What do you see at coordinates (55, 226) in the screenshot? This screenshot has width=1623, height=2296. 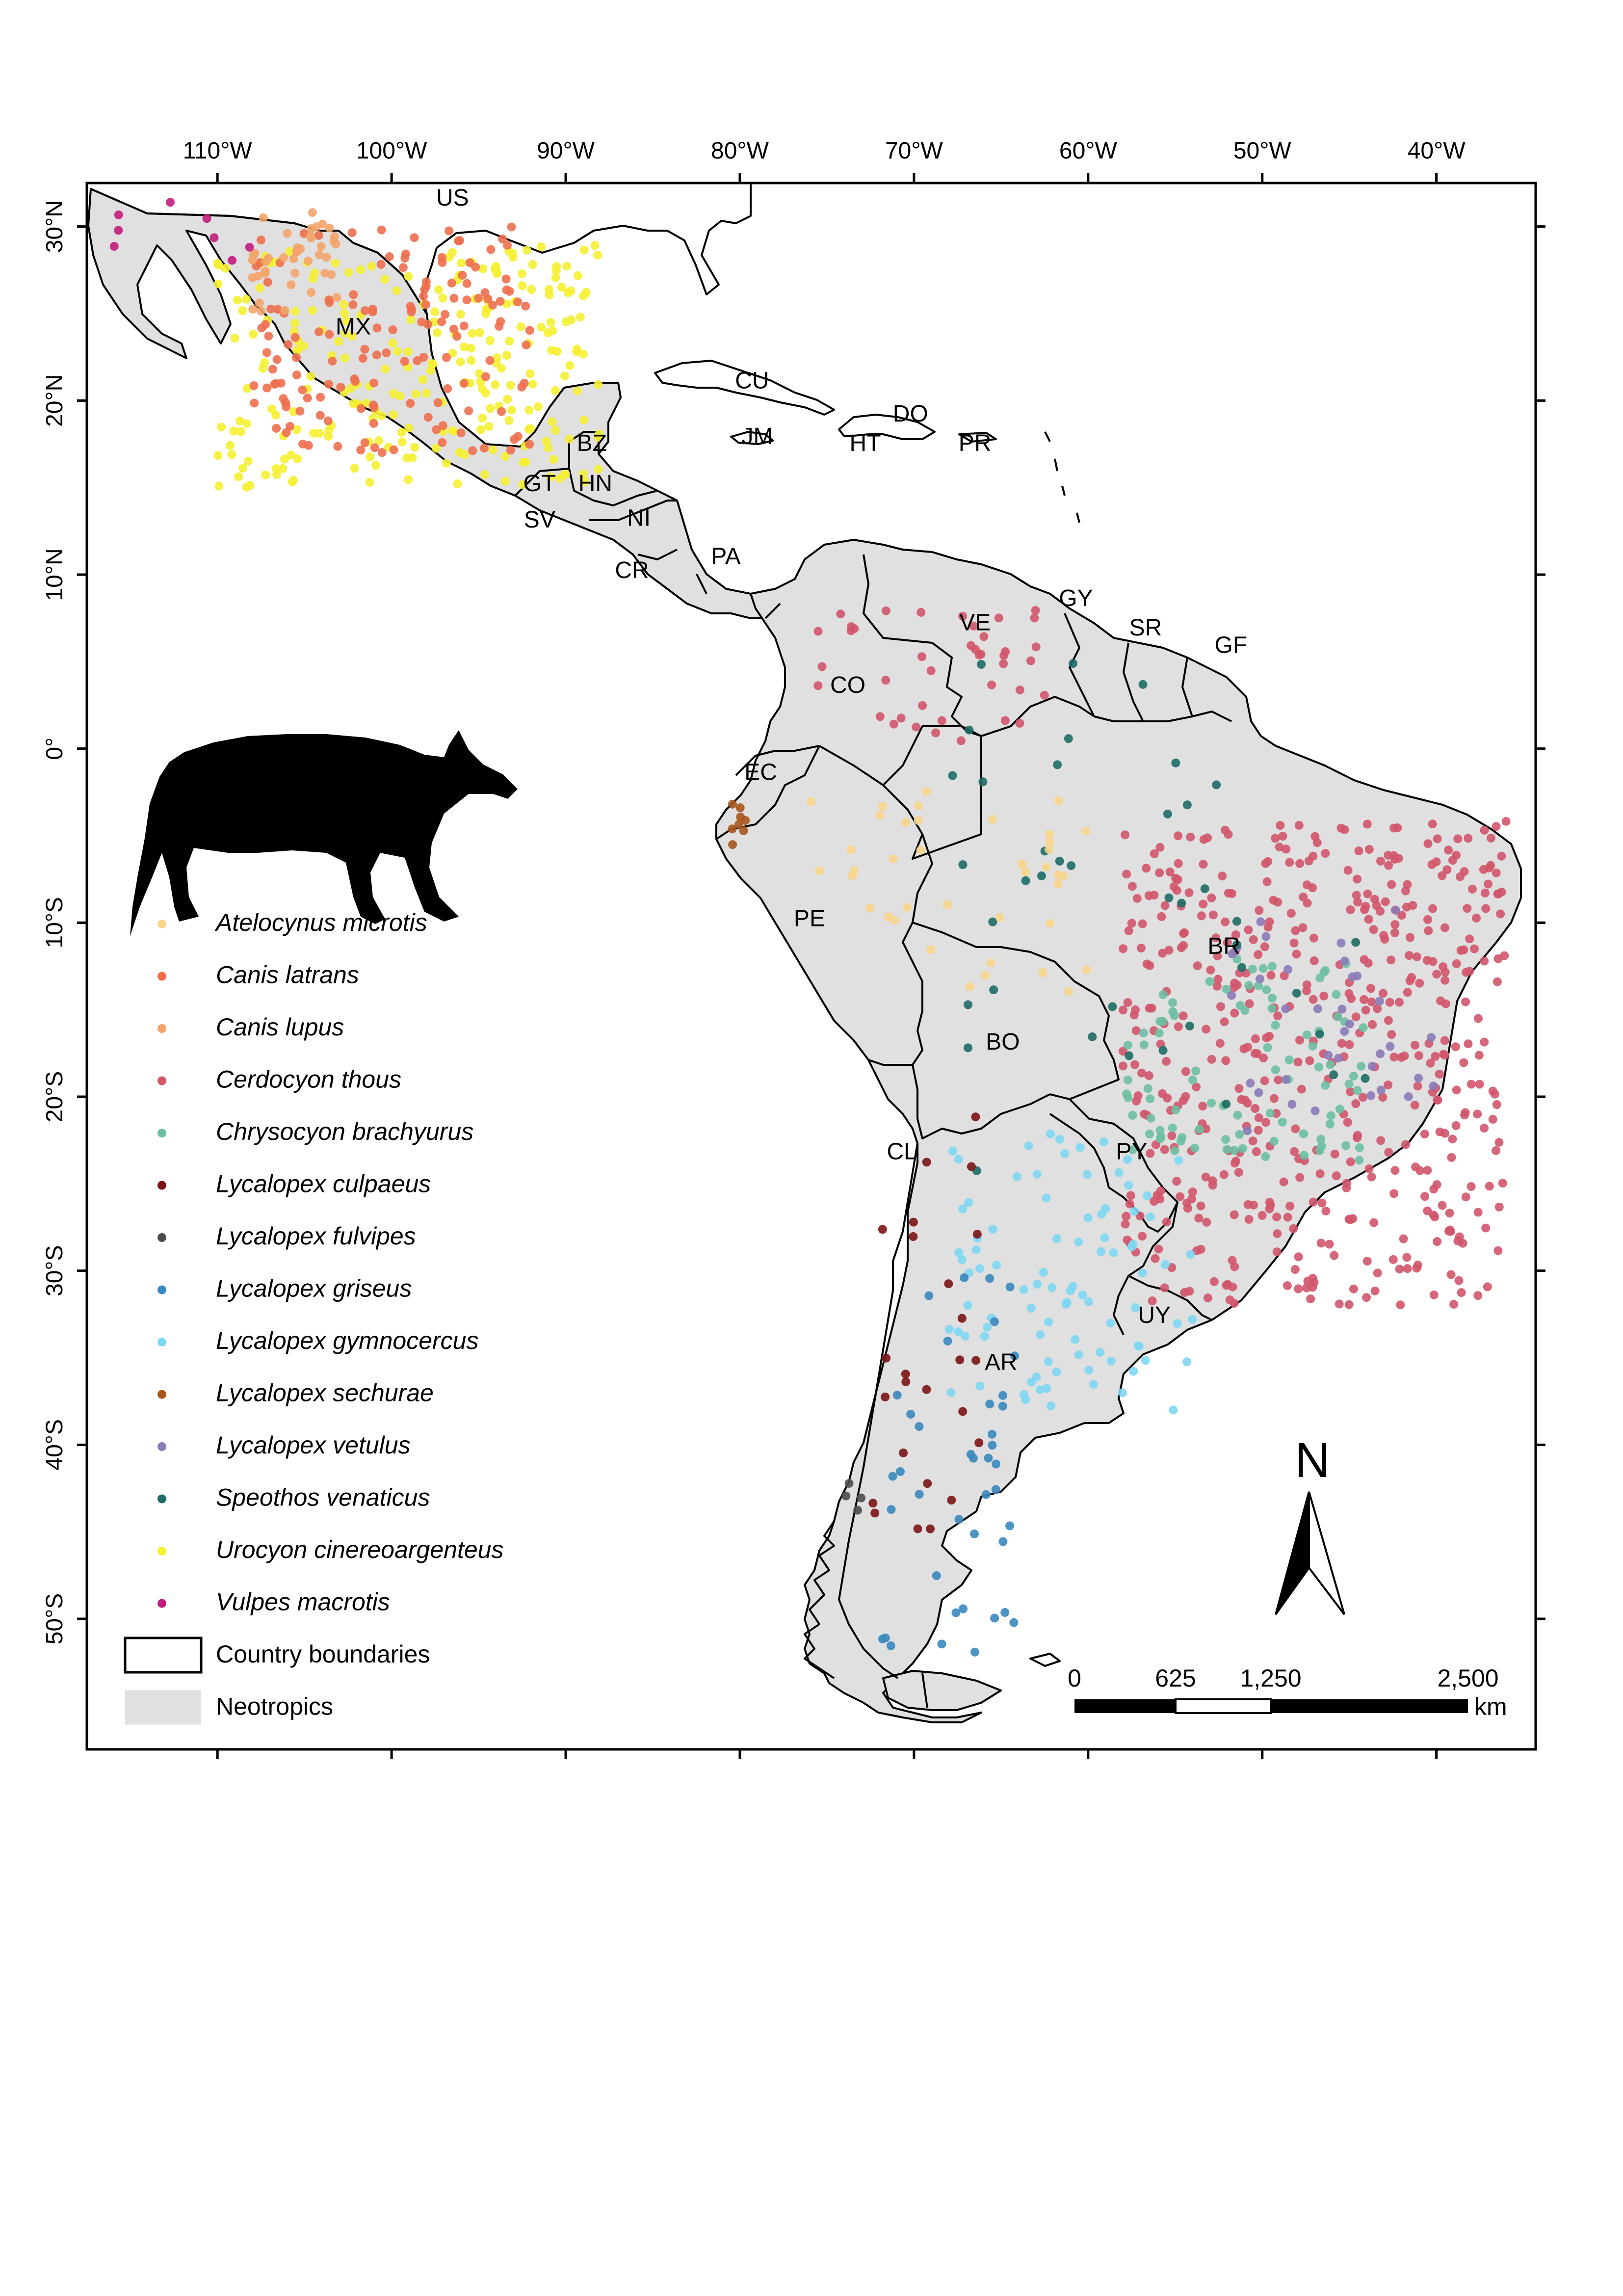 I see `lat-tick-label: 30°N` at bounding box center [55, 226].